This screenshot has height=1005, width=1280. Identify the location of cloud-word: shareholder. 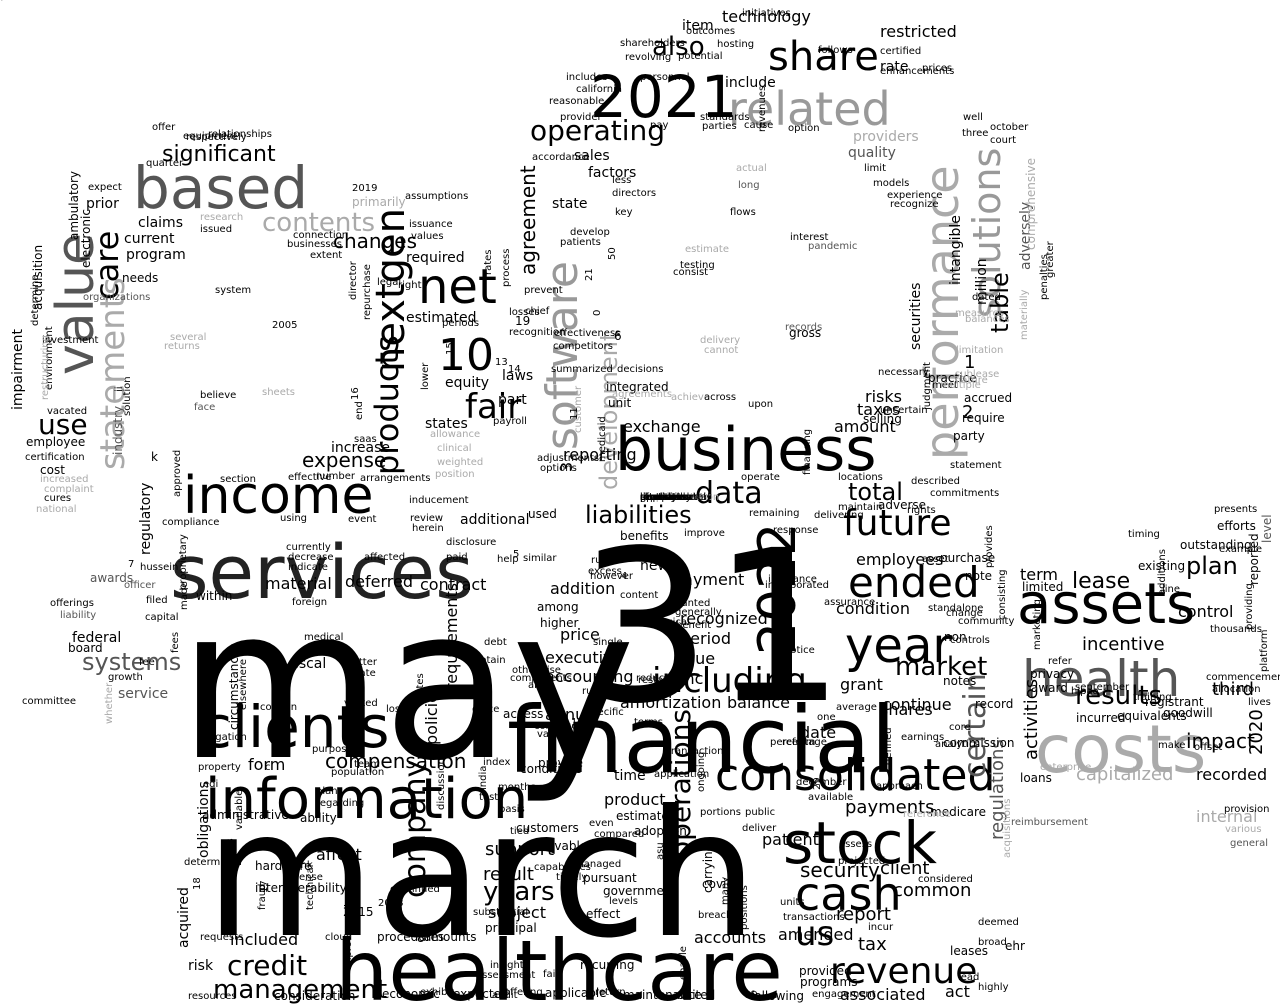
(670, 497).